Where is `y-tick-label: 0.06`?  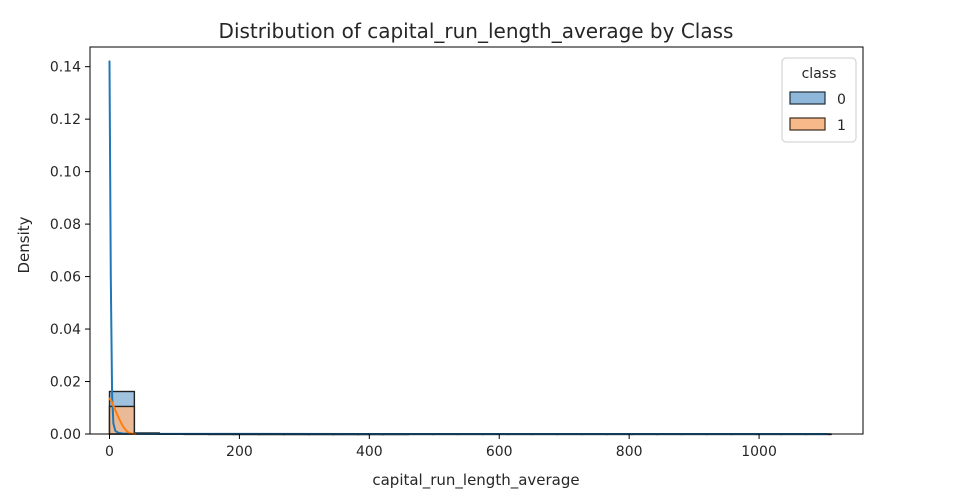
y-tick-label: 0.06 is located at coordinates (65, 278).